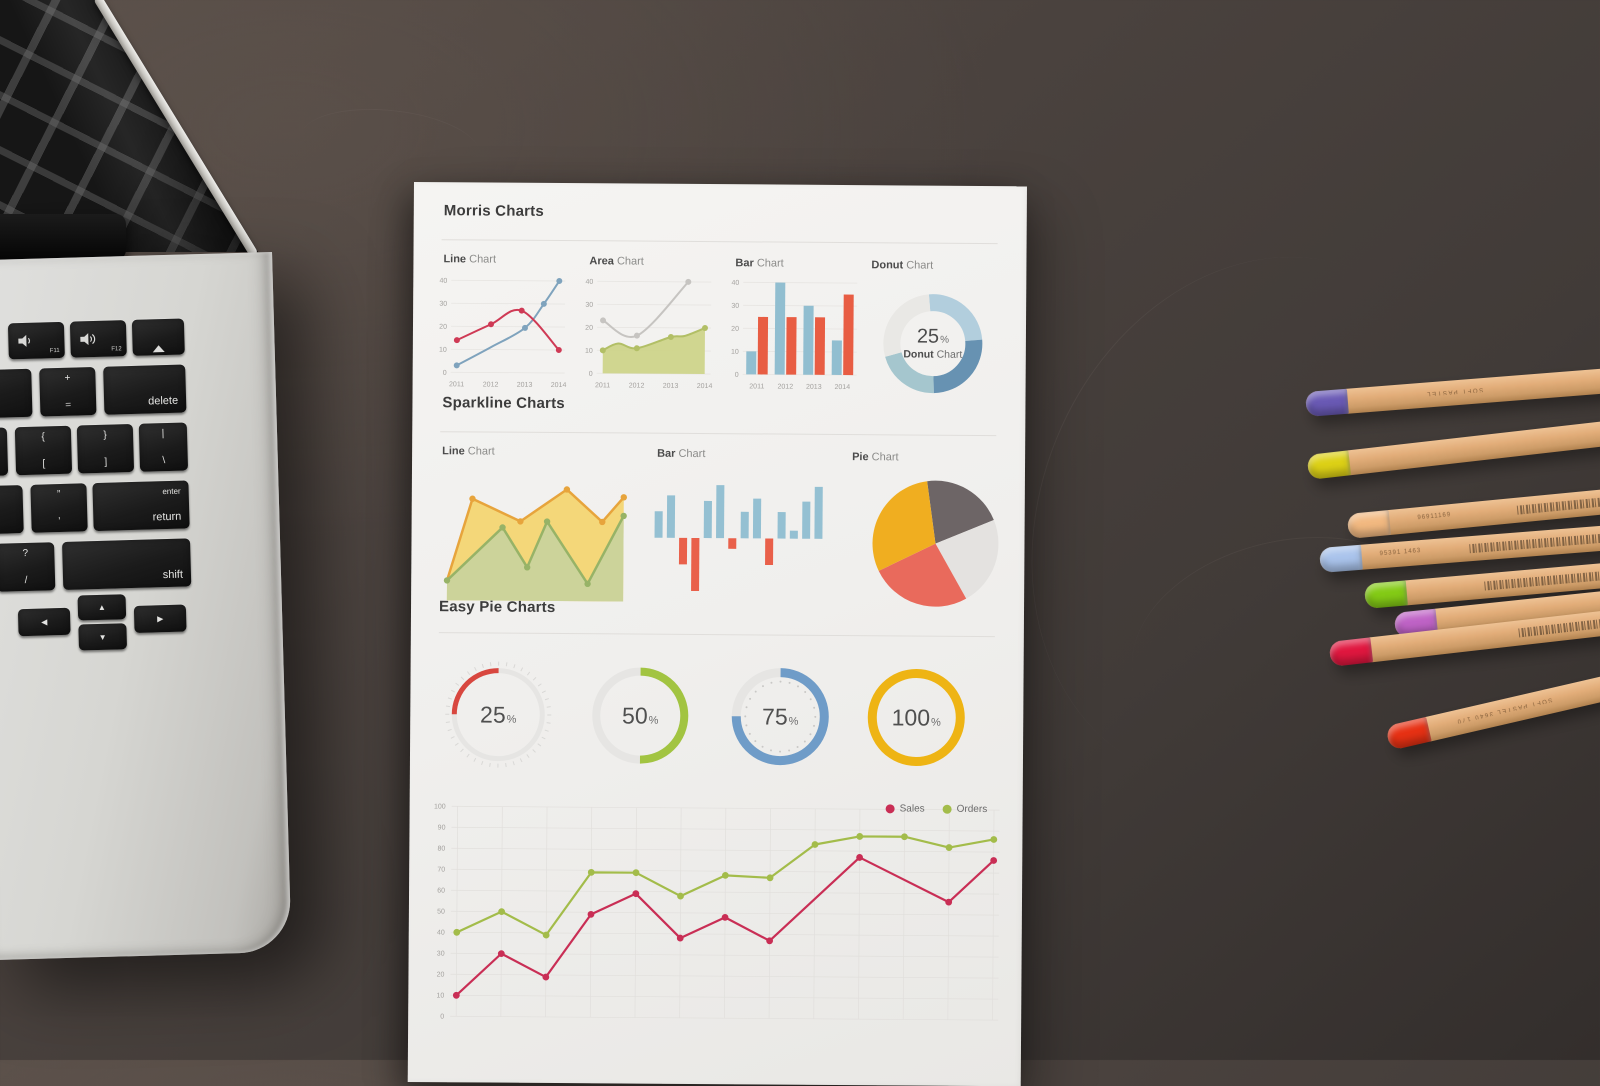  I want to click on legend-item-sales: Sales, so click(905, 808).